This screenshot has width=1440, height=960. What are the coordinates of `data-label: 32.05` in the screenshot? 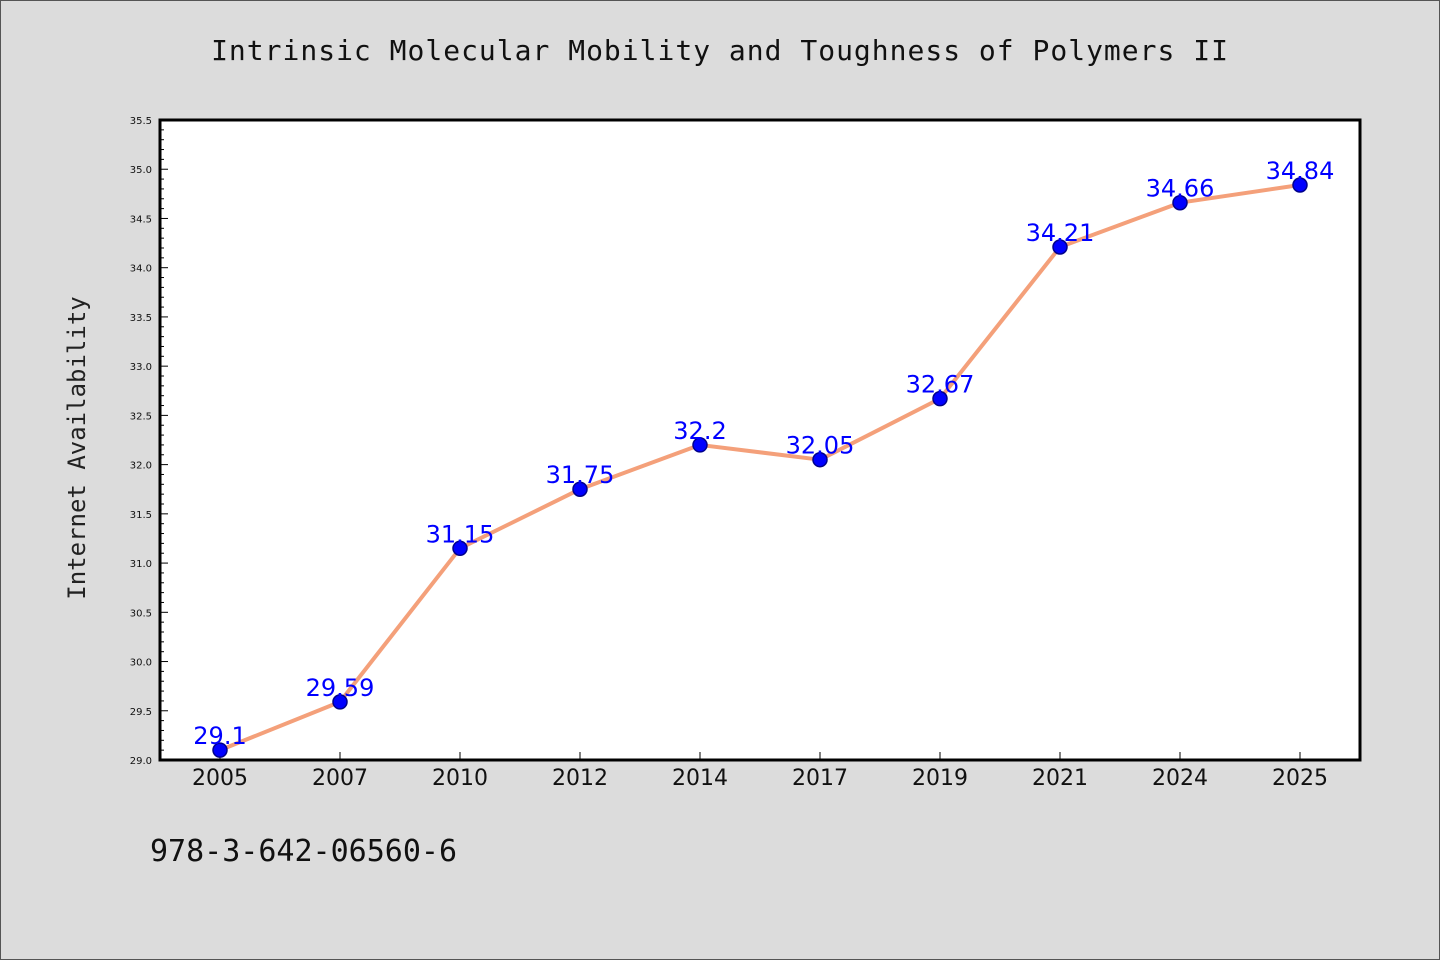 It's located at (820, 446).